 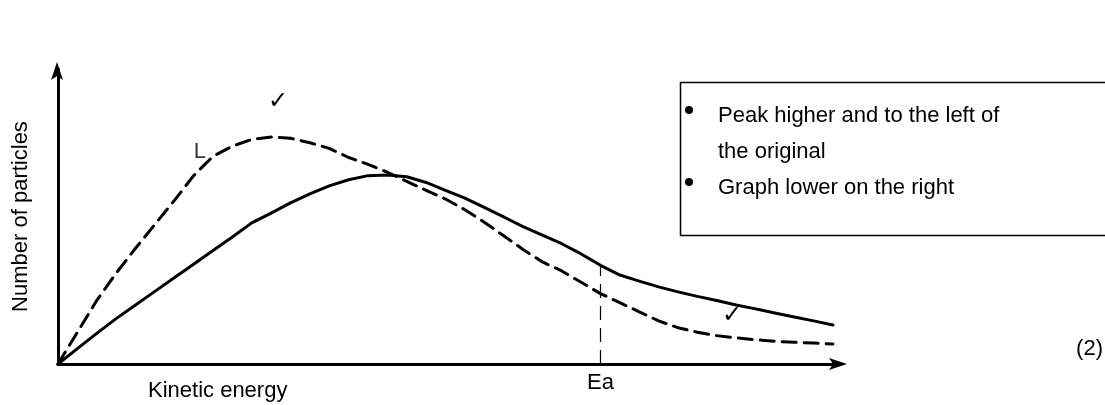 What do you see at coordinates (218, 389) in the screenshot?
I see `x-axis-title: Kinetic energy` at bounding box center [218, 389].